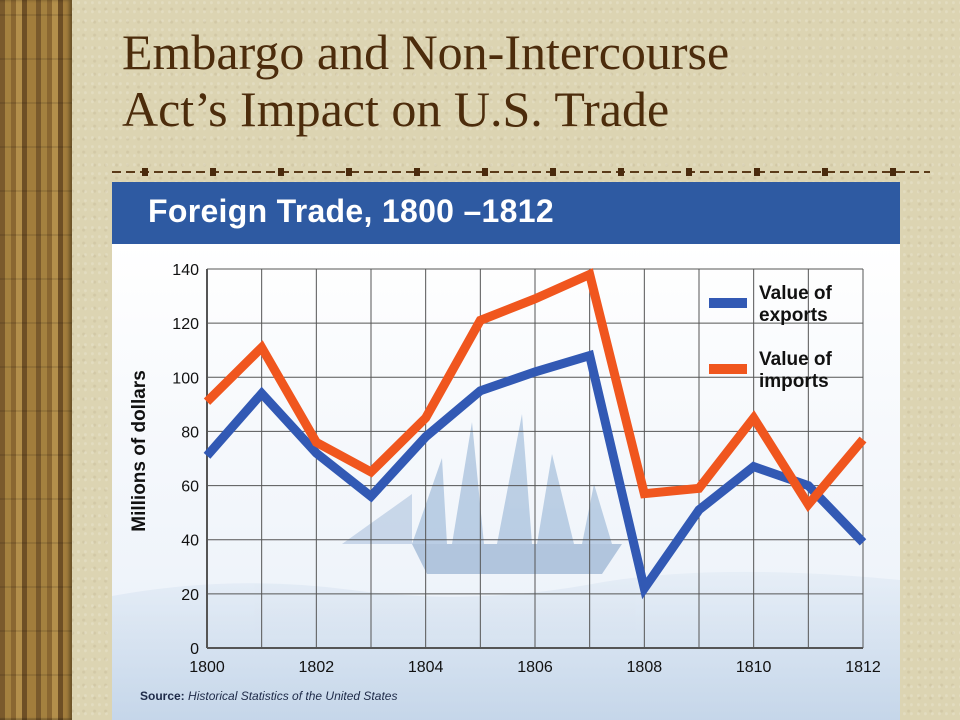 This screenshot has width=960, height=720. Describe the element at coordinates (863, 667) in the screenshot. I see `x-tick-label: 1812` at that location.